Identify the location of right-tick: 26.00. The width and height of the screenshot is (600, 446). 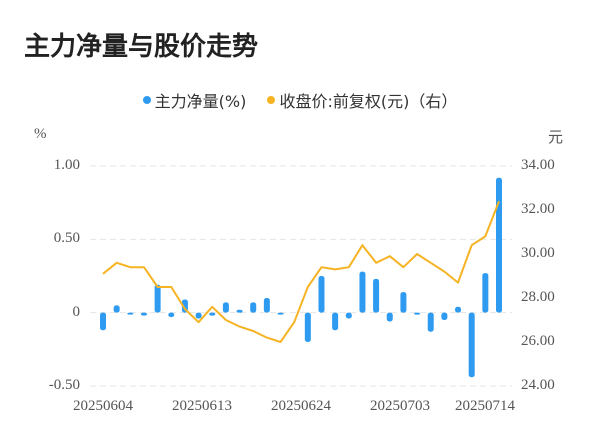
(538, 341).